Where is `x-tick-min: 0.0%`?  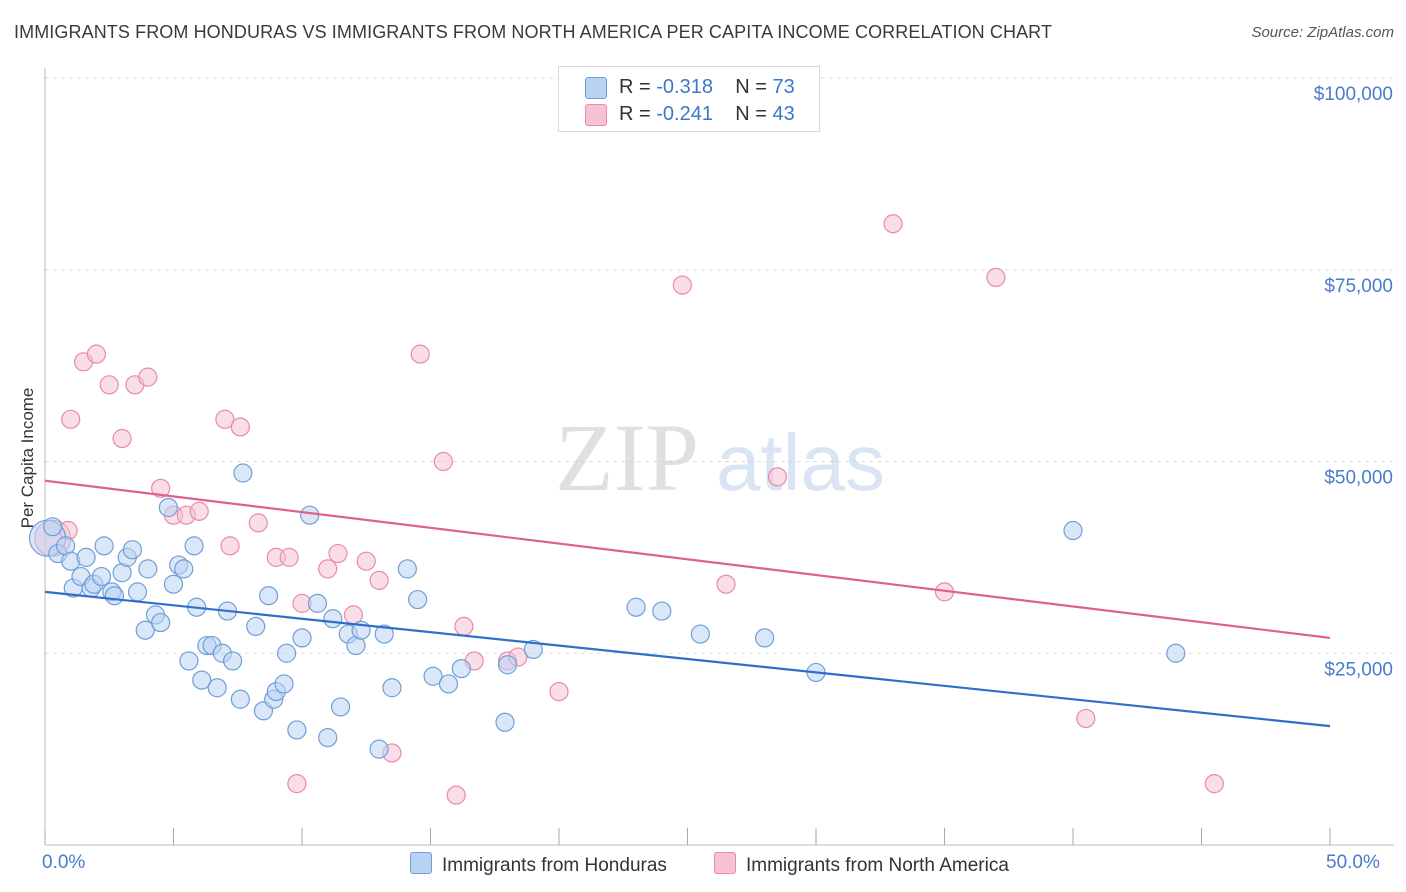 x-tick-min: 0.0% is located at coordinates (64, 862).